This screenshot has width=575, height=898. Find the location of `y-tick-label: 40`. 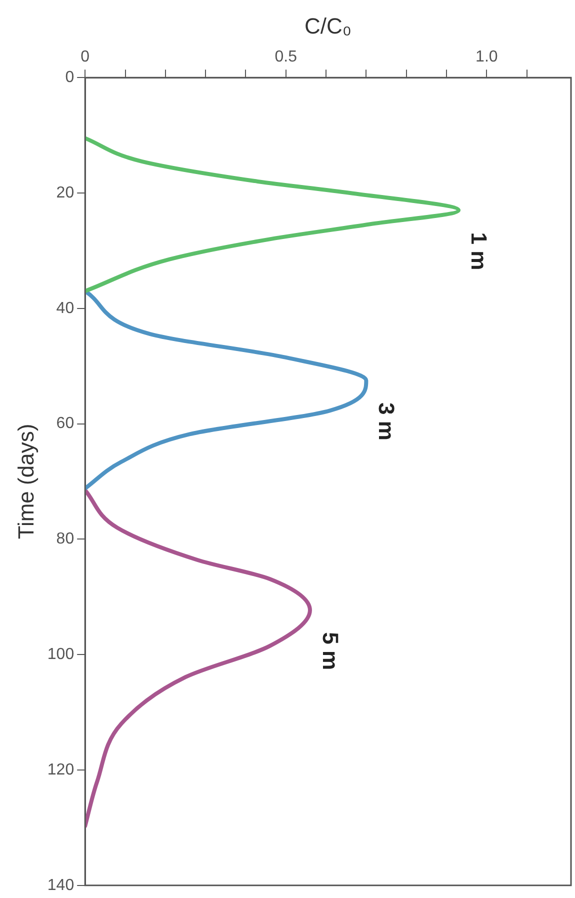

y-tick-label: 40 is located at coordinates (65, 308).